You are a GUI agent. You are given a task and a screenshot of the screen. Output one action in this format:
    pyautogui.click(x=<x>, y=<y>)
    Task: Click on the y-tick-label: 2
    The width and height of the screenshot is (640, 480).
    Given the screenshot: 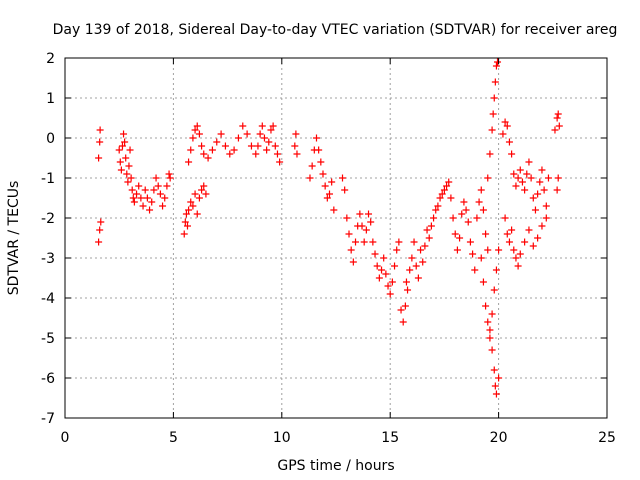 What is the action you would take?
    pyautogui.click(x=50, y=59)
    